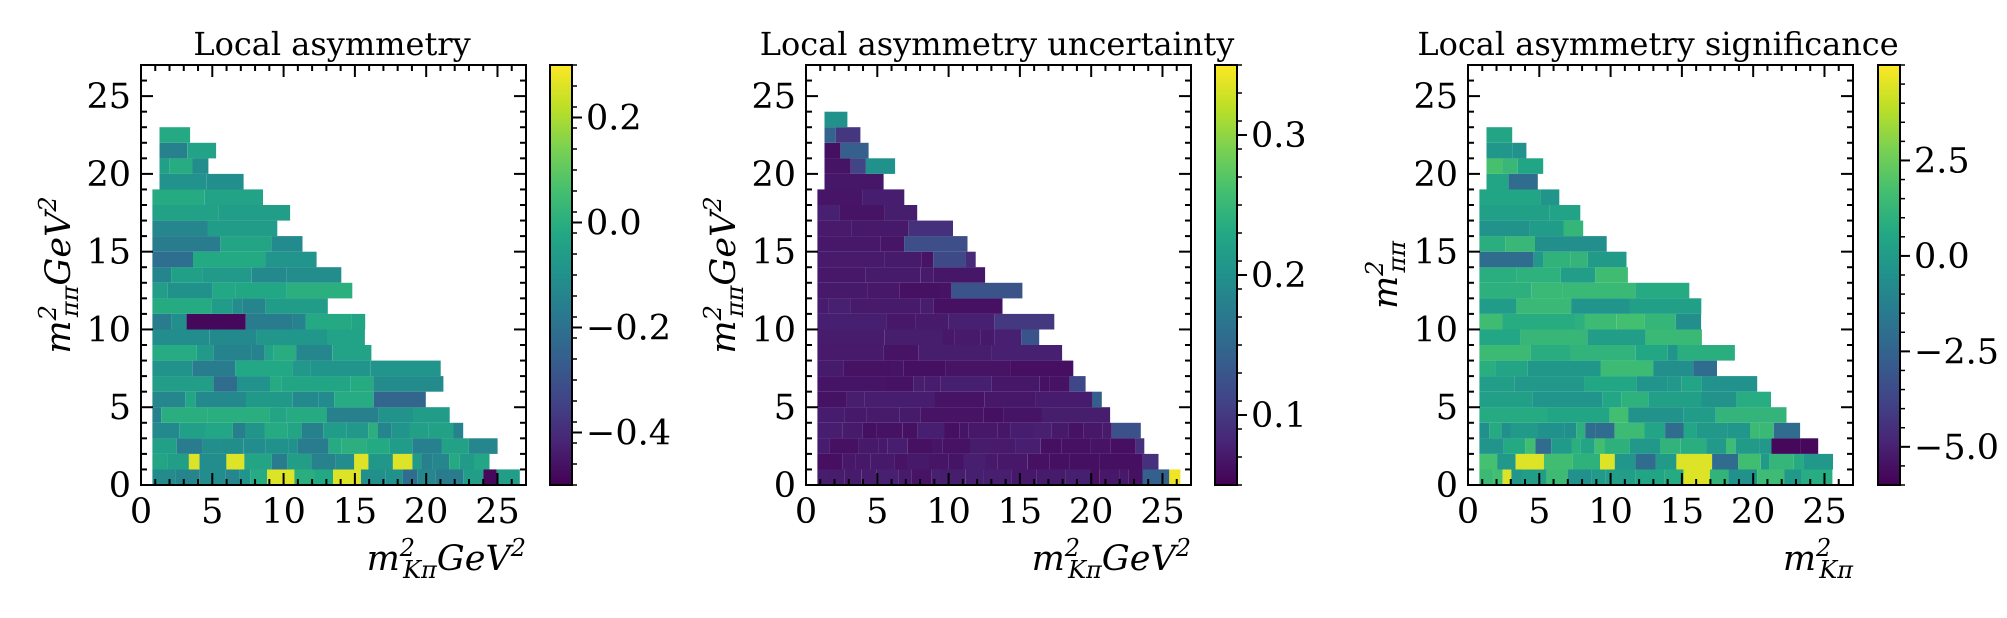  I want to click on y-tick-label: 5, so click(120, 408).